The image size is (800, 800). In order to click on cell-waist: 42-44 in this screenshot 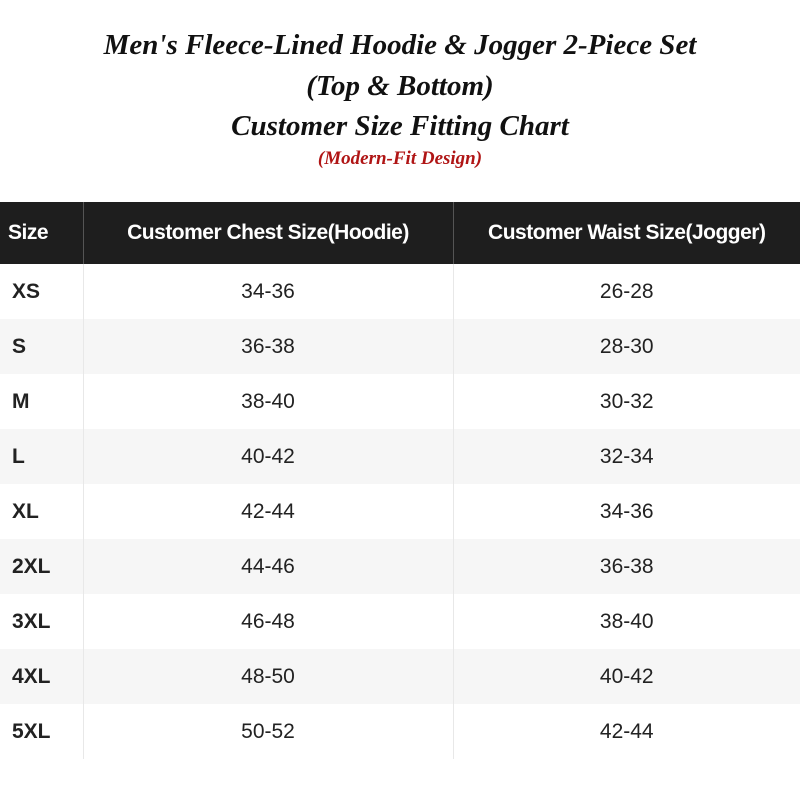, I will do `click(626, 731)`.